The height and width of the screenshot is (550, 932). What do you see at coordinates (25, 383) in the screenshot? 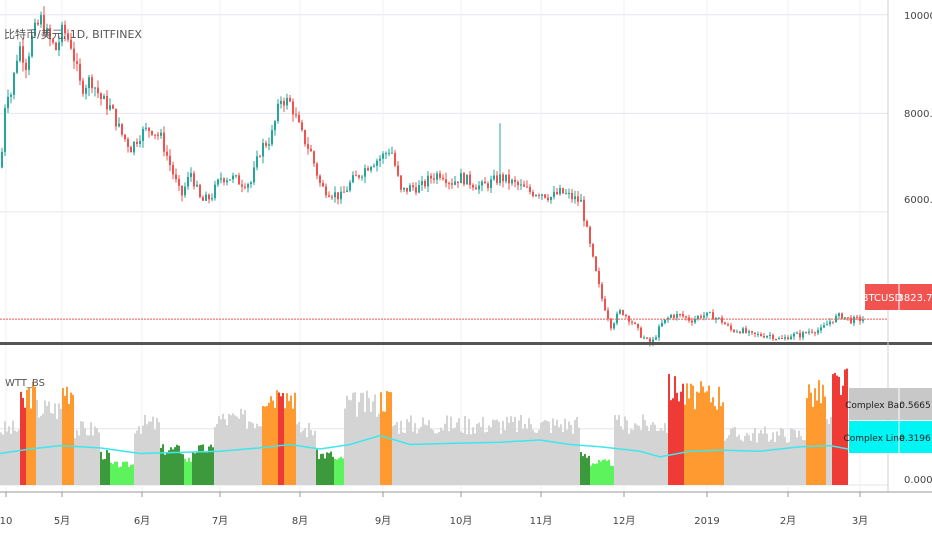
I see `indicator-title: WTT_BS` at bounding box center [25, 383].